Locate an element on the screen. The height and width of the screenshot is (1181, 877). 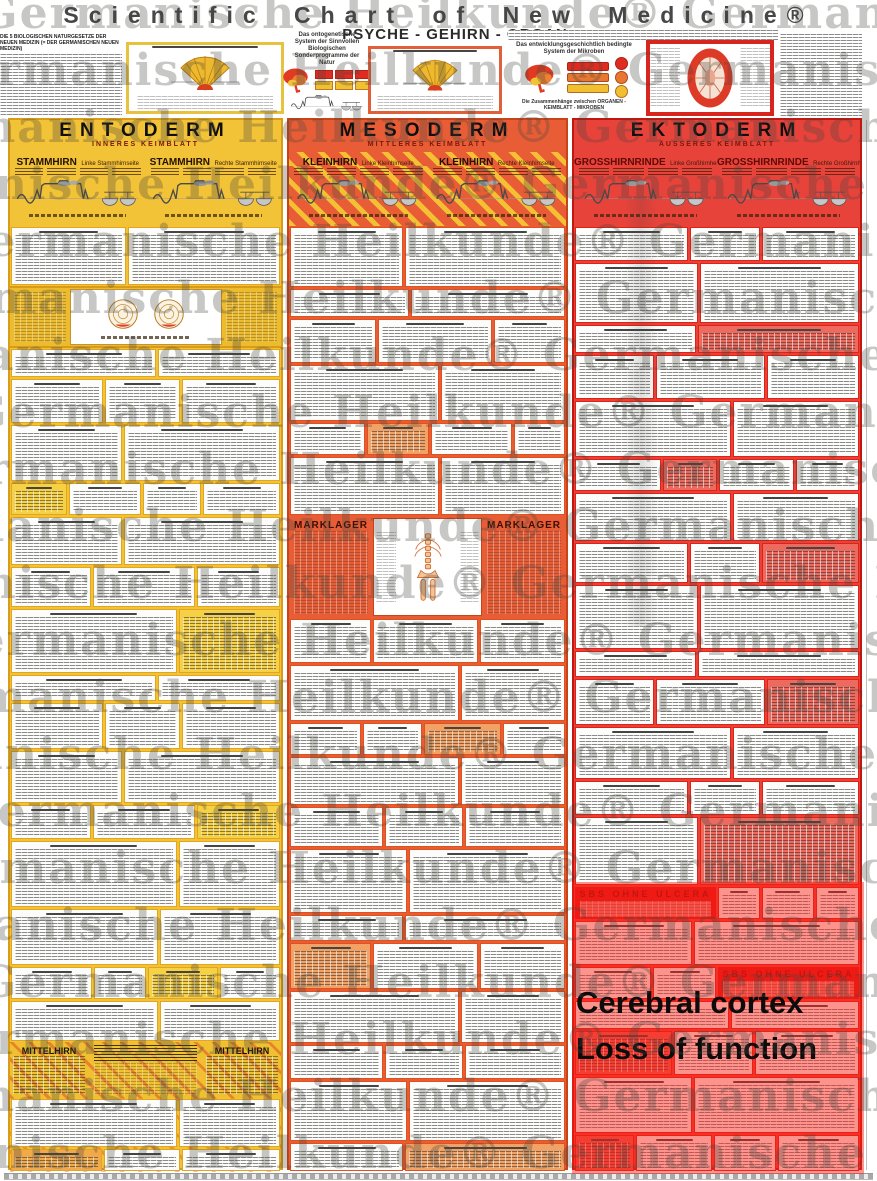
note-lines is located at coordinates (643, 35).